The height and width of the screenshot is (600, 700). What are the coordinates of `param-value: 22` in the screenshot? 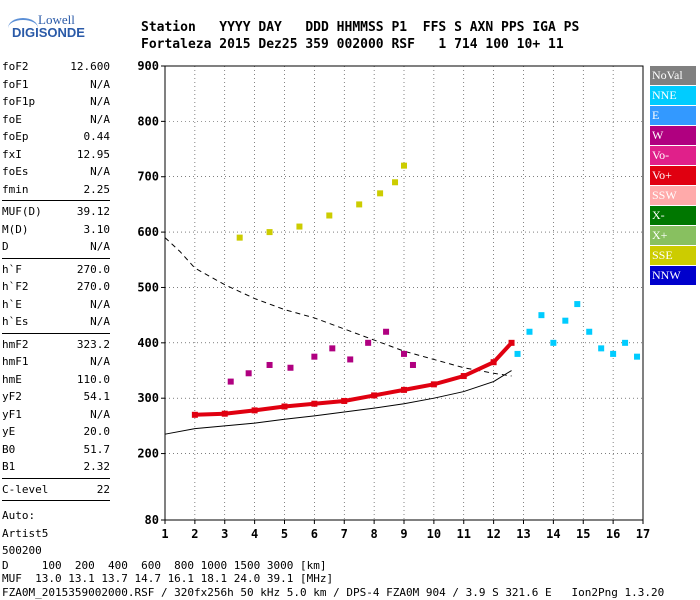 It's located at (103, 489).